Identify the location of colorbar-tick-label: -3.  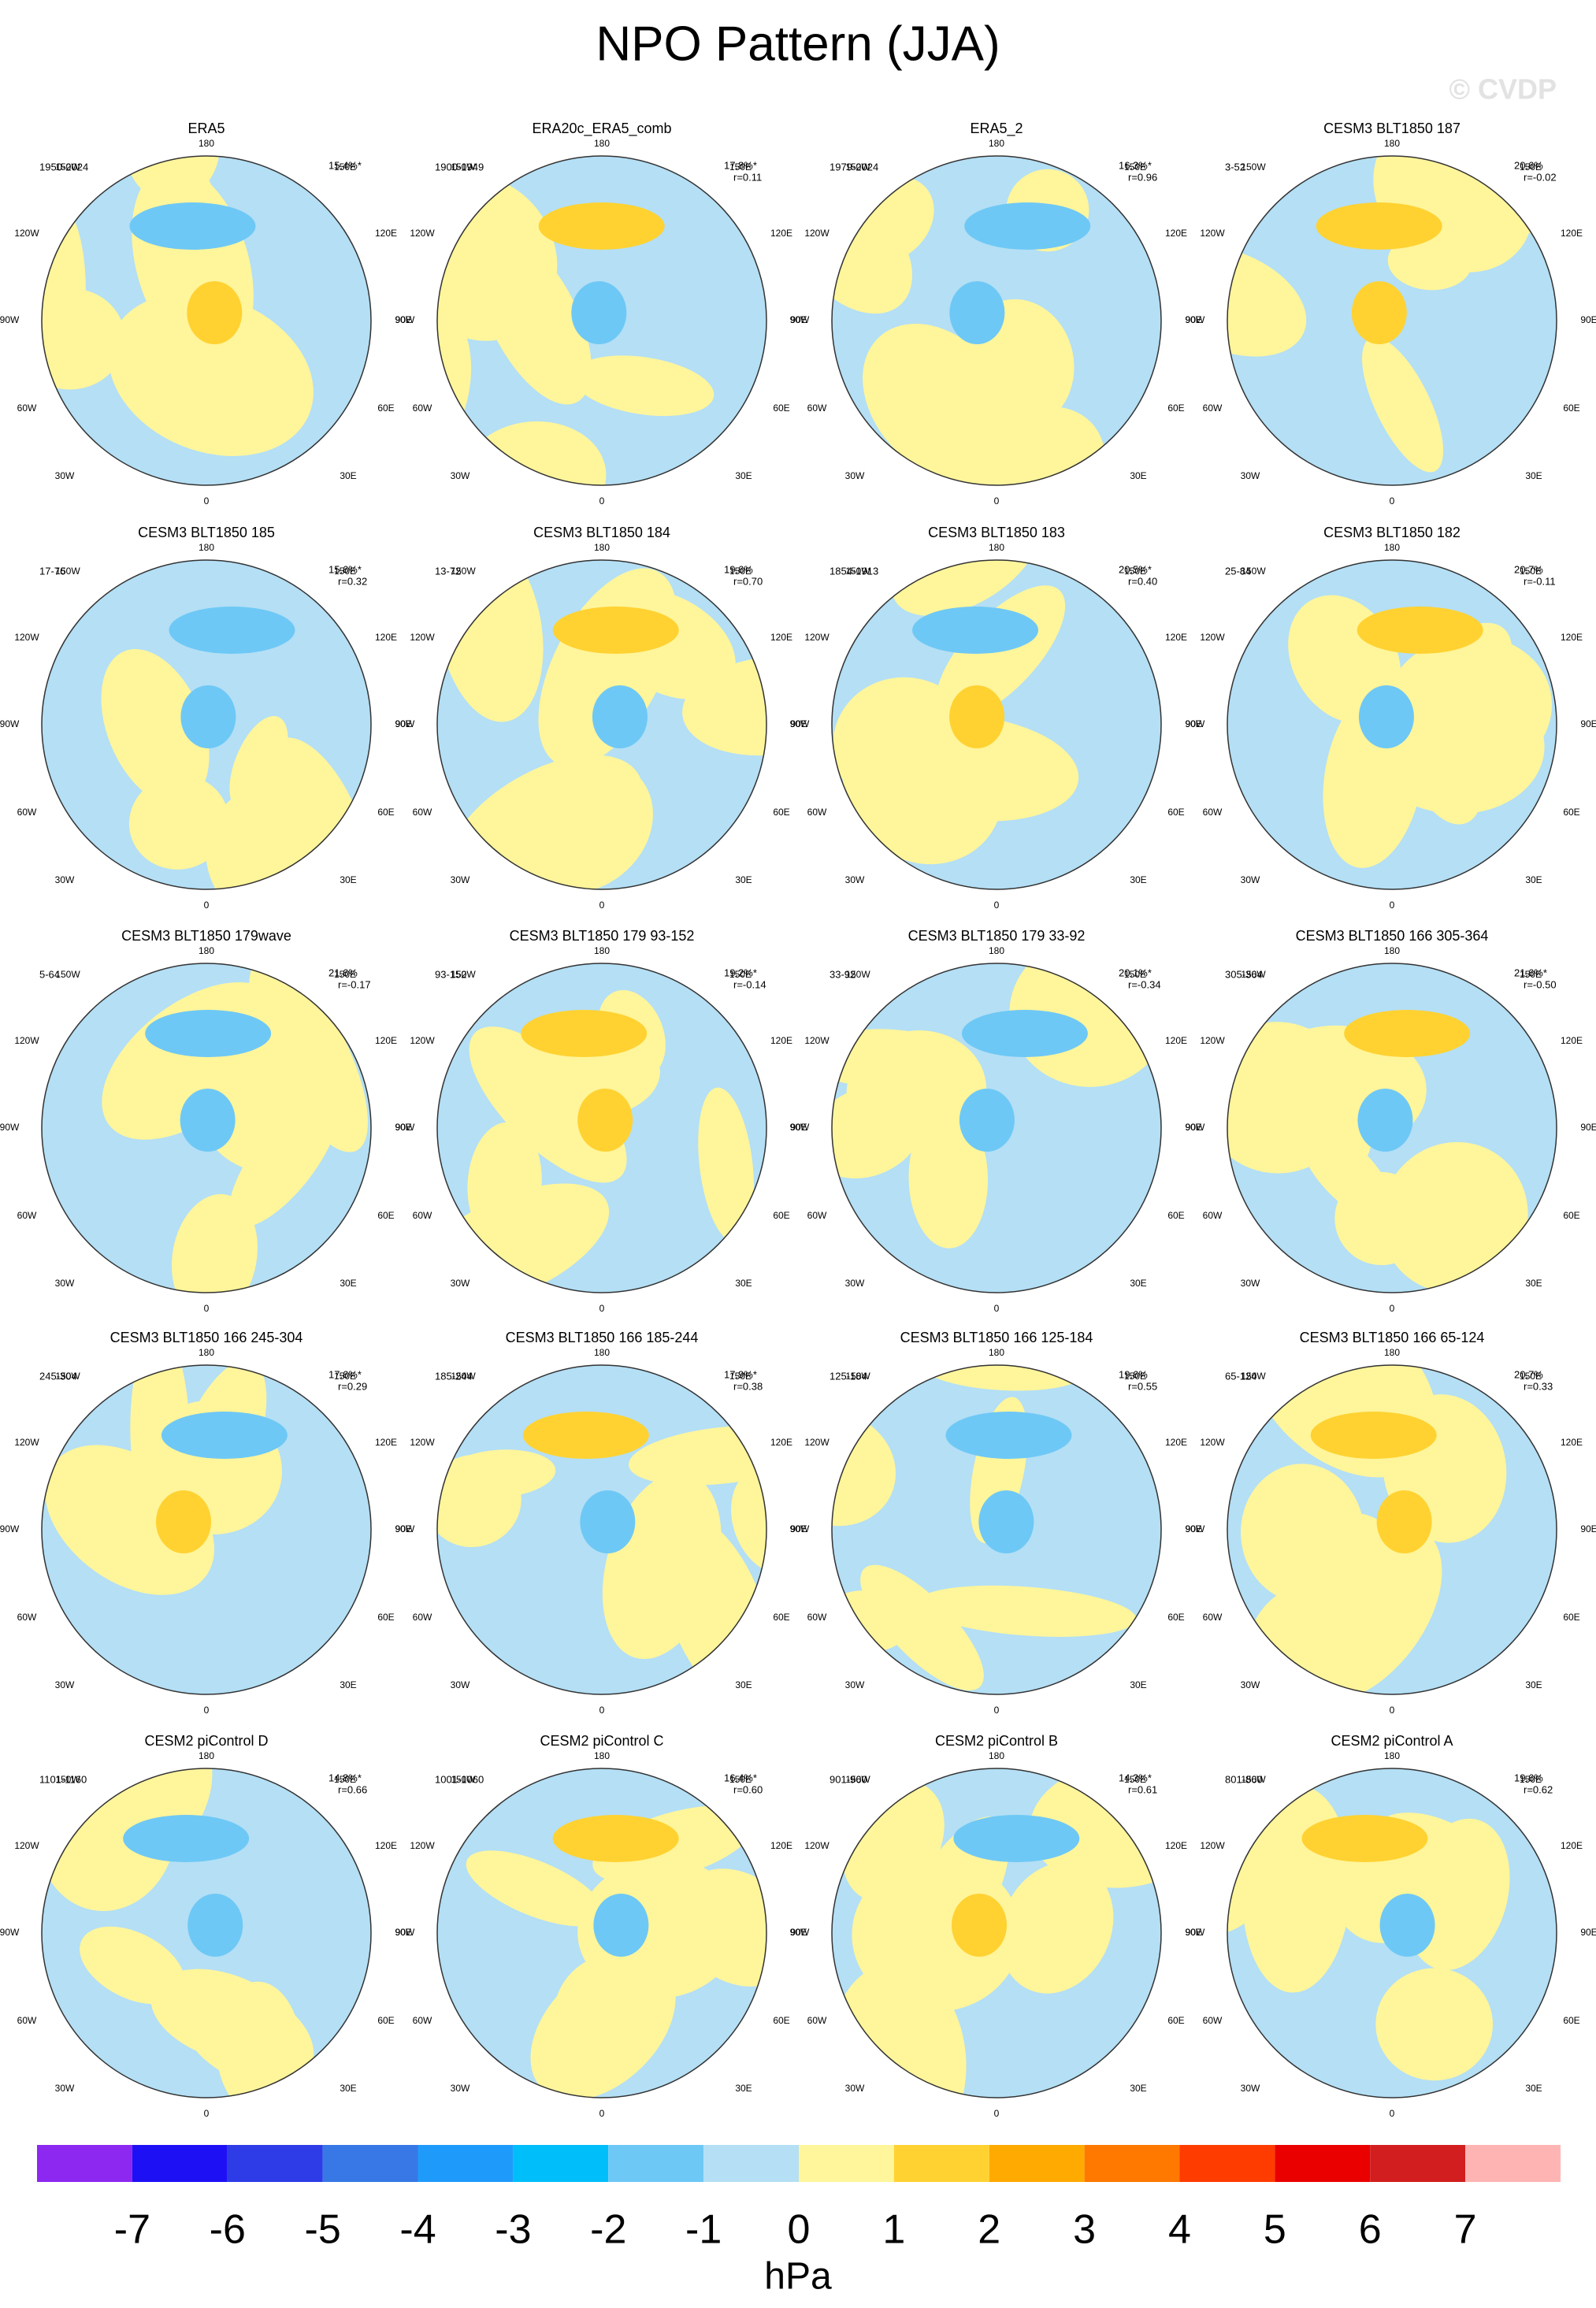
(513, 2230).